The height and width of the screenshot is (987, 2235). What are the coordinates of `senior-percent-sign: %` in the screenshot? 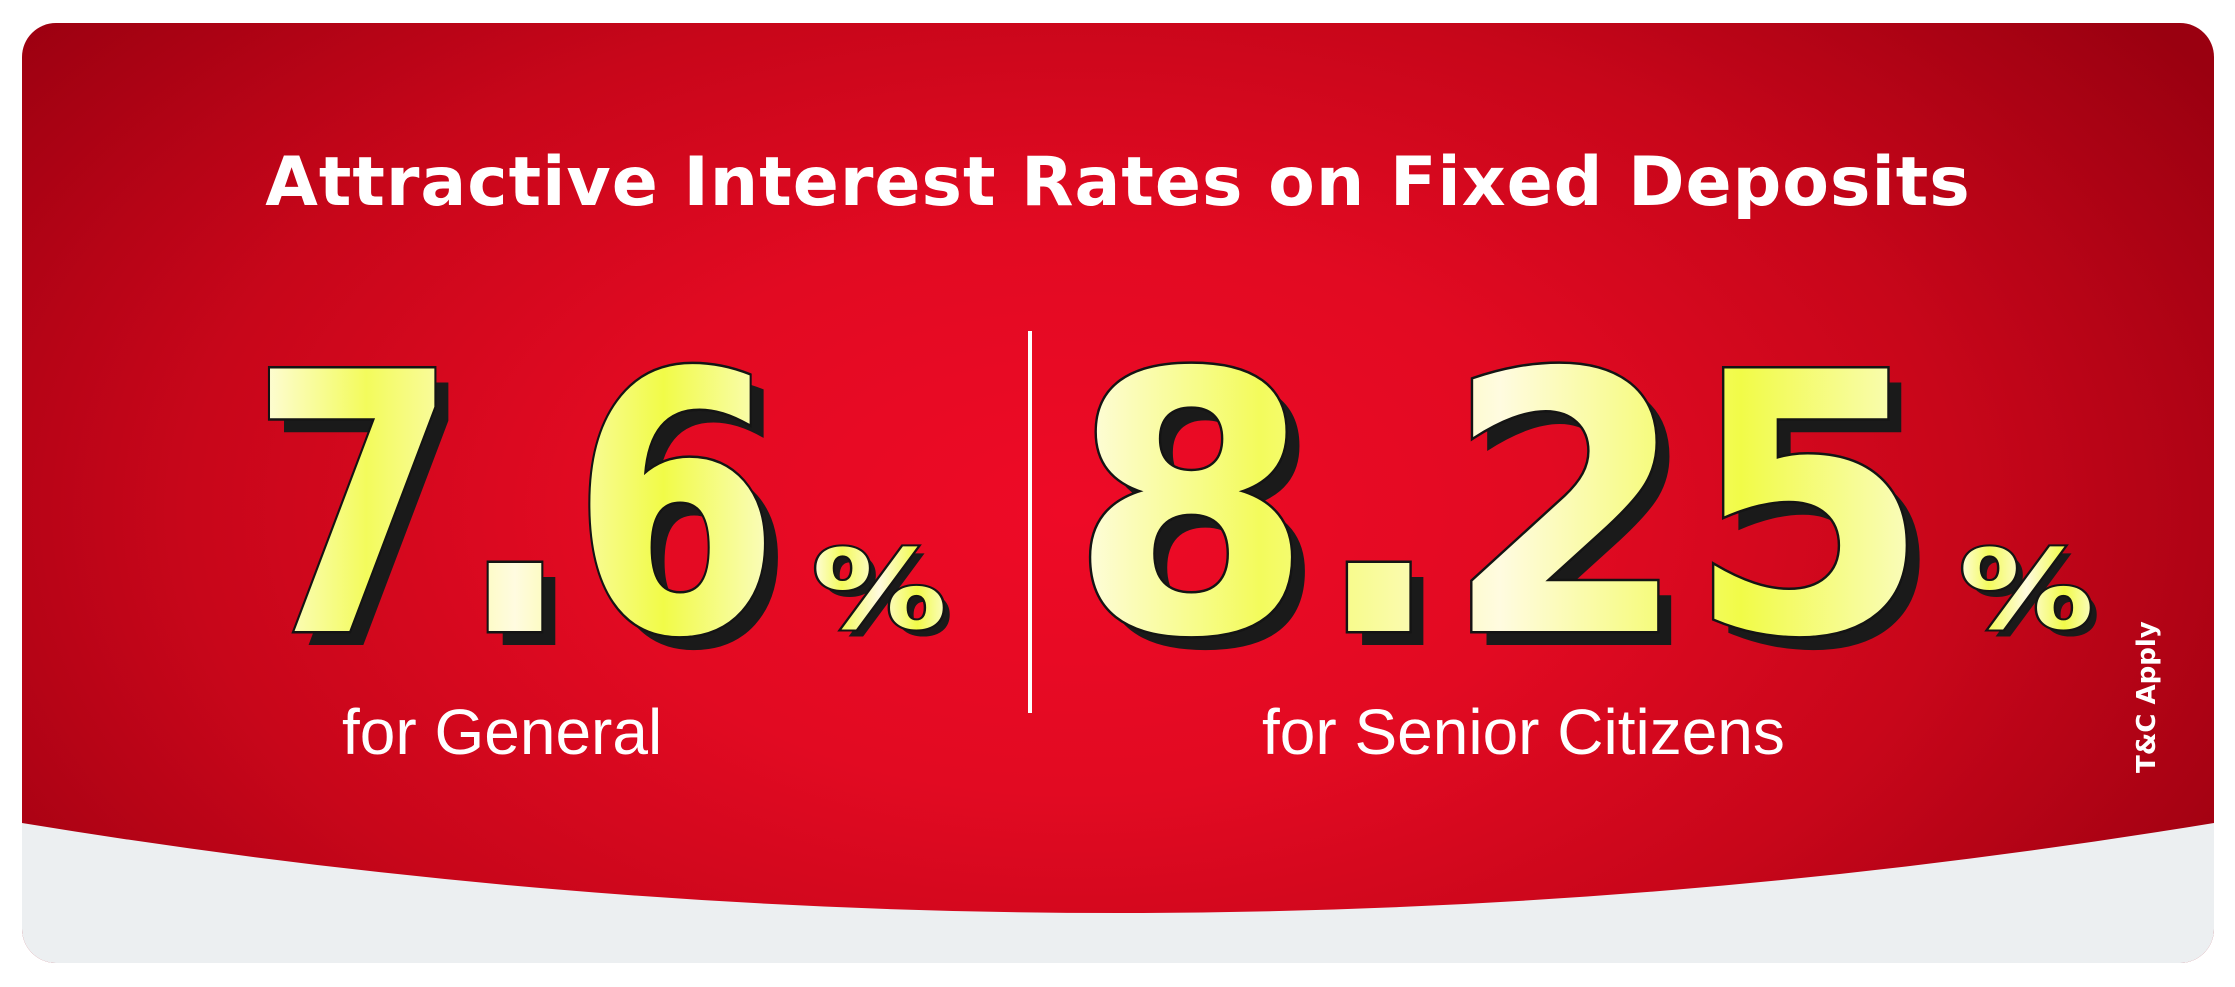 It's located at (2026, 590).